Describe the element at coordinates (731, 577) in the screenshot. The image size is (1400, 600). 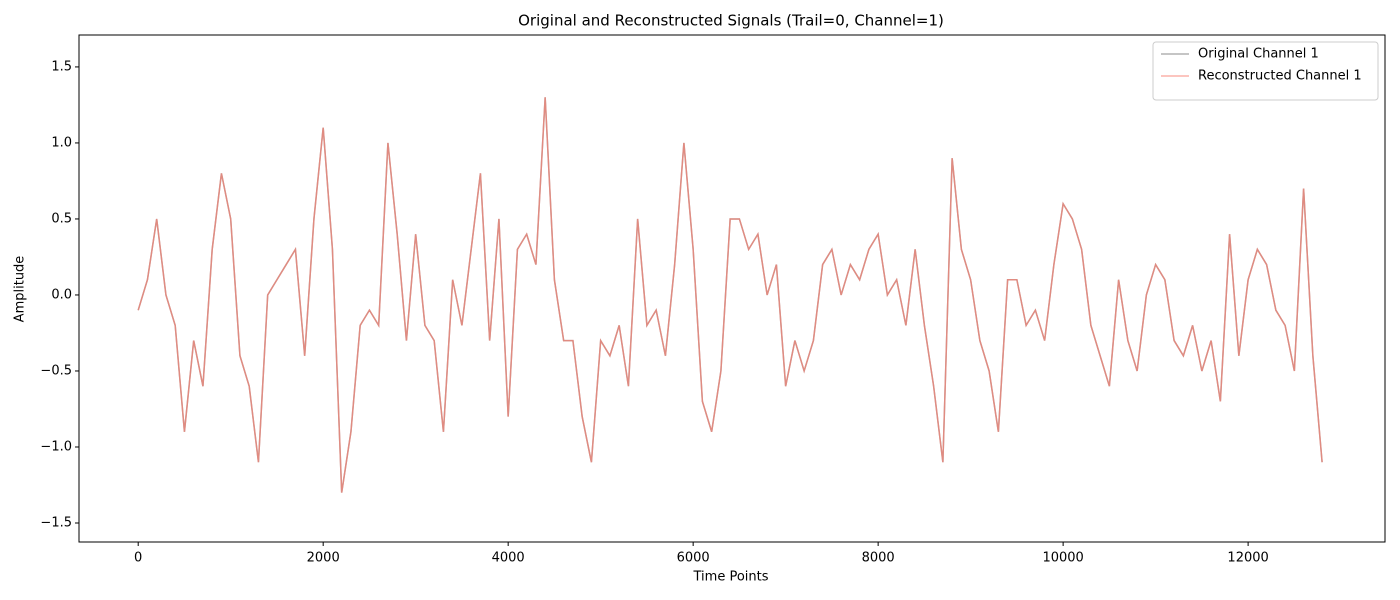
I see `x-axis-label: Time Points` at that location.